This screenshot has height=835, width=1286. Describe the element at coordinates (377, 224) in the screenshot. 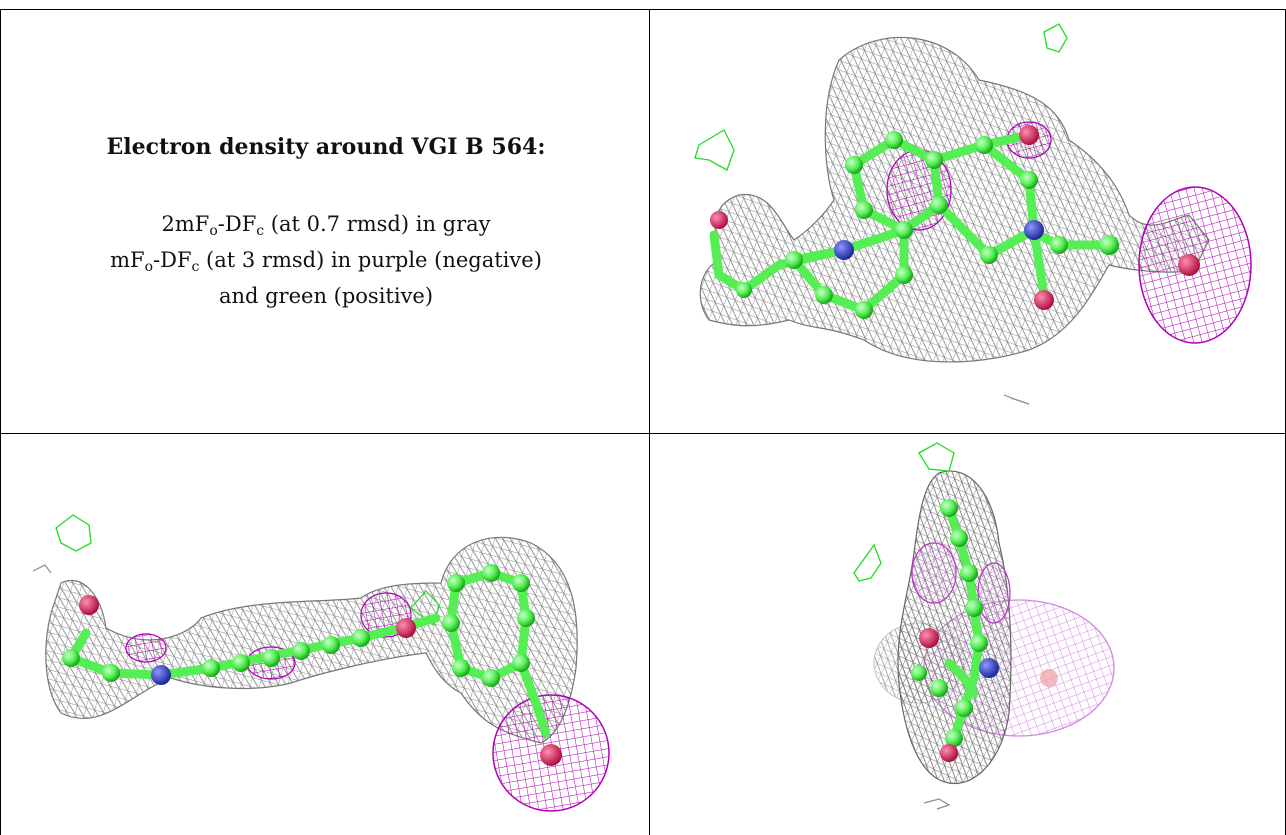

I see `legend-text: (at 0.7 rmsd) in gray` at that location.